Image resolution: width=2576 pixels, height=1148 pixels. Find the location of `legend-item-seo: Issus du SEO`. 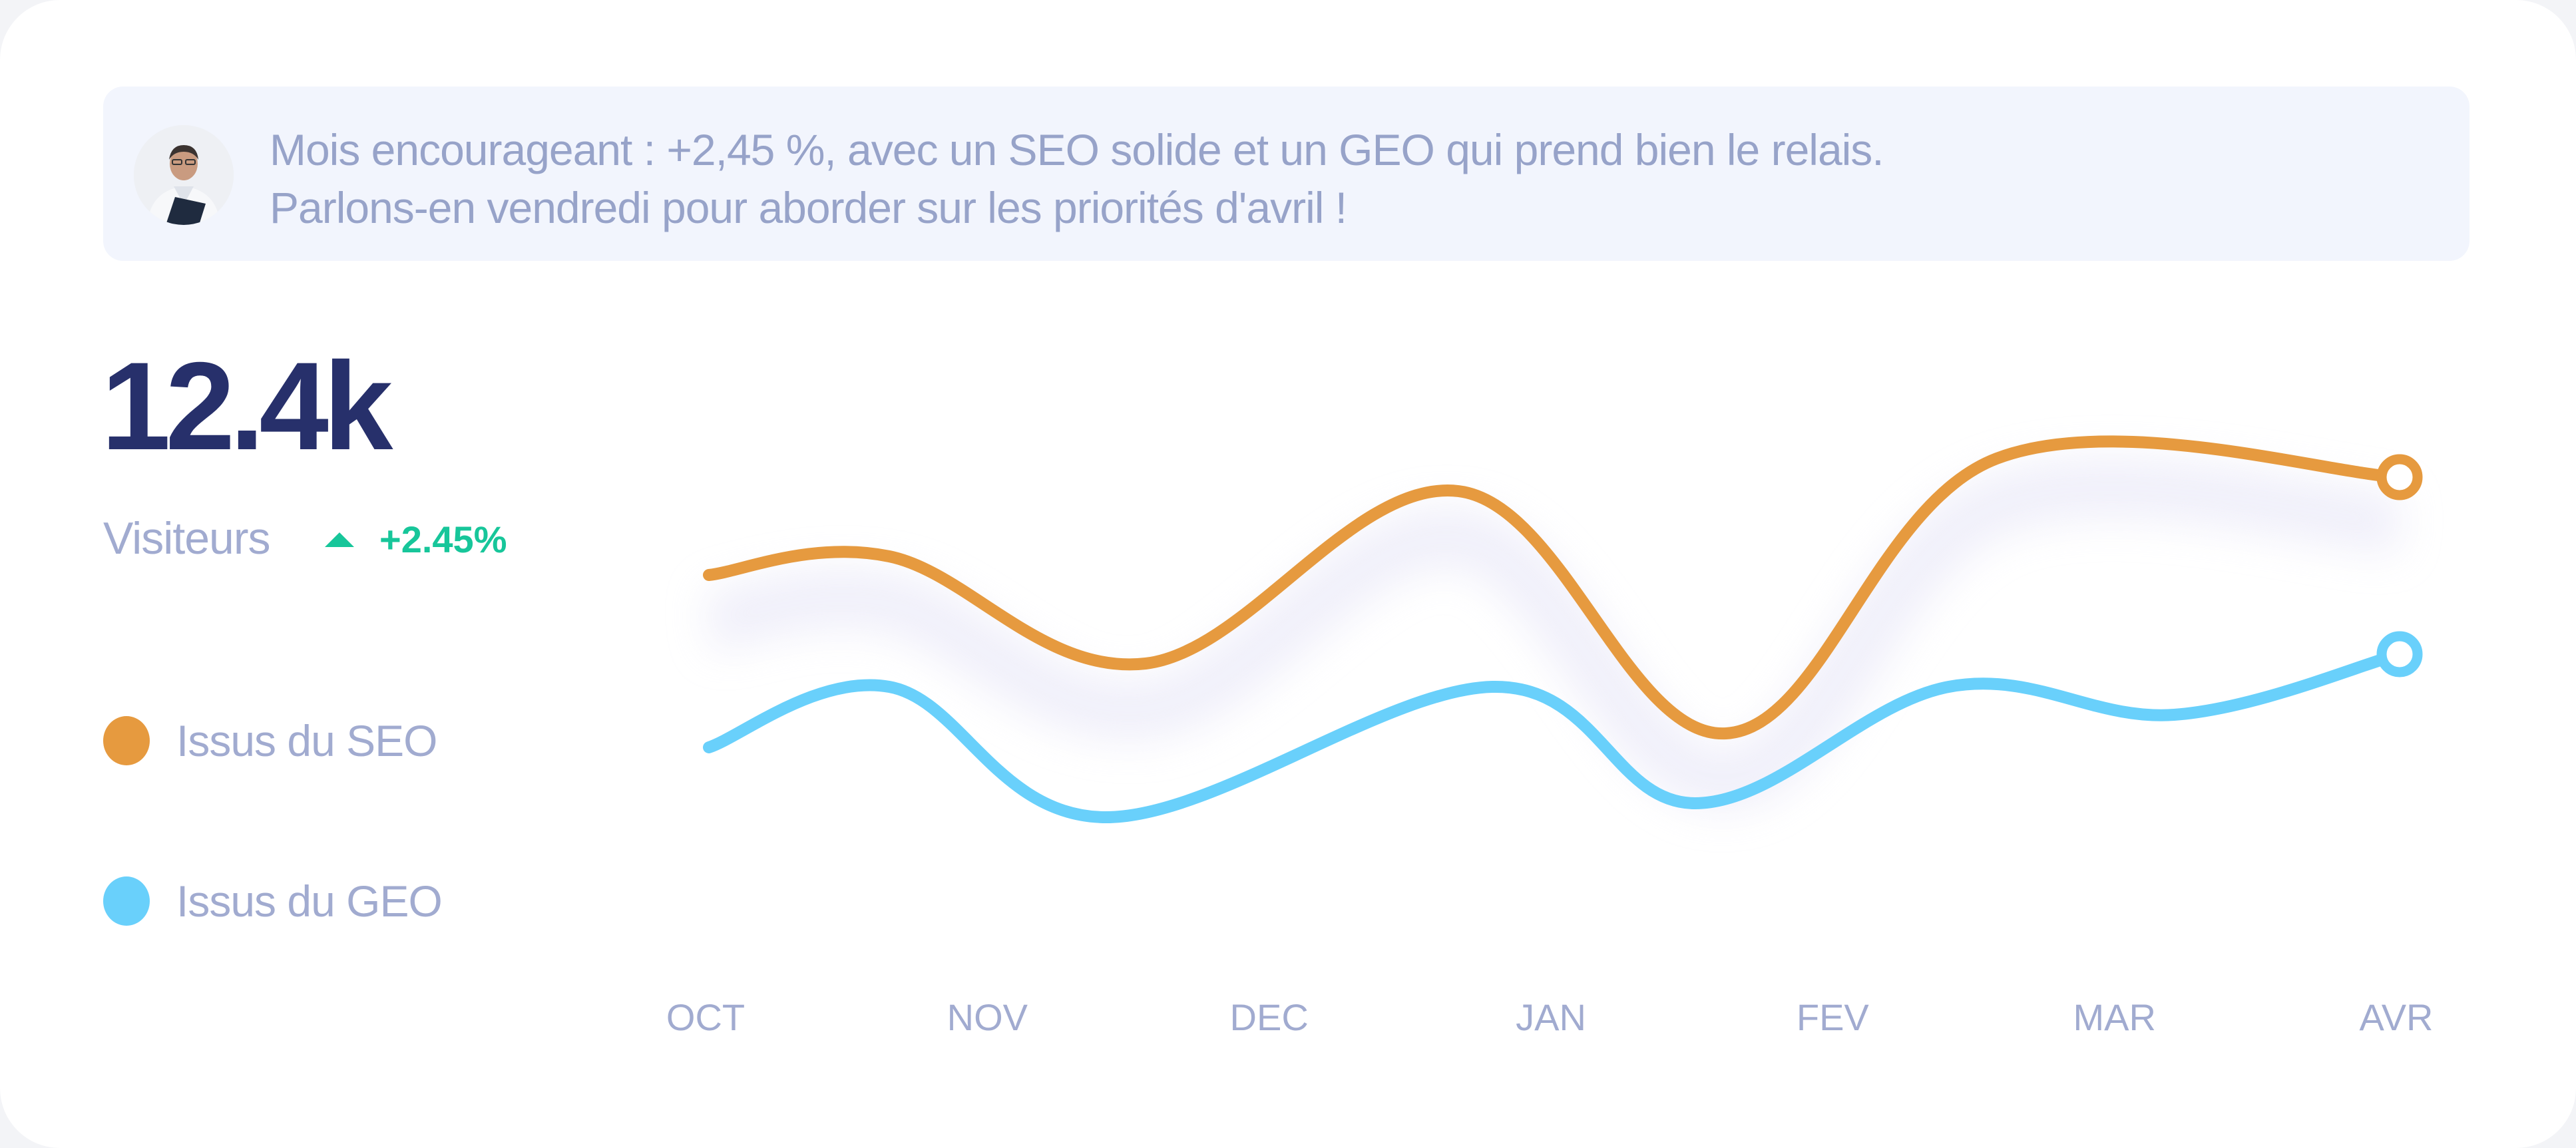

legend-item-seo: Issus du SEO is located at coordinates (270, 740).